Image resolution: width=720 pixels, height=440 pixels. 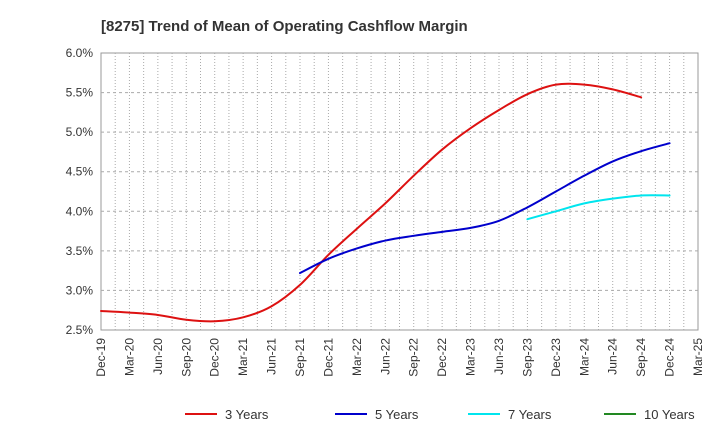 I want to click on x-tick-label: Dec-22, so click(x=442, y=357).